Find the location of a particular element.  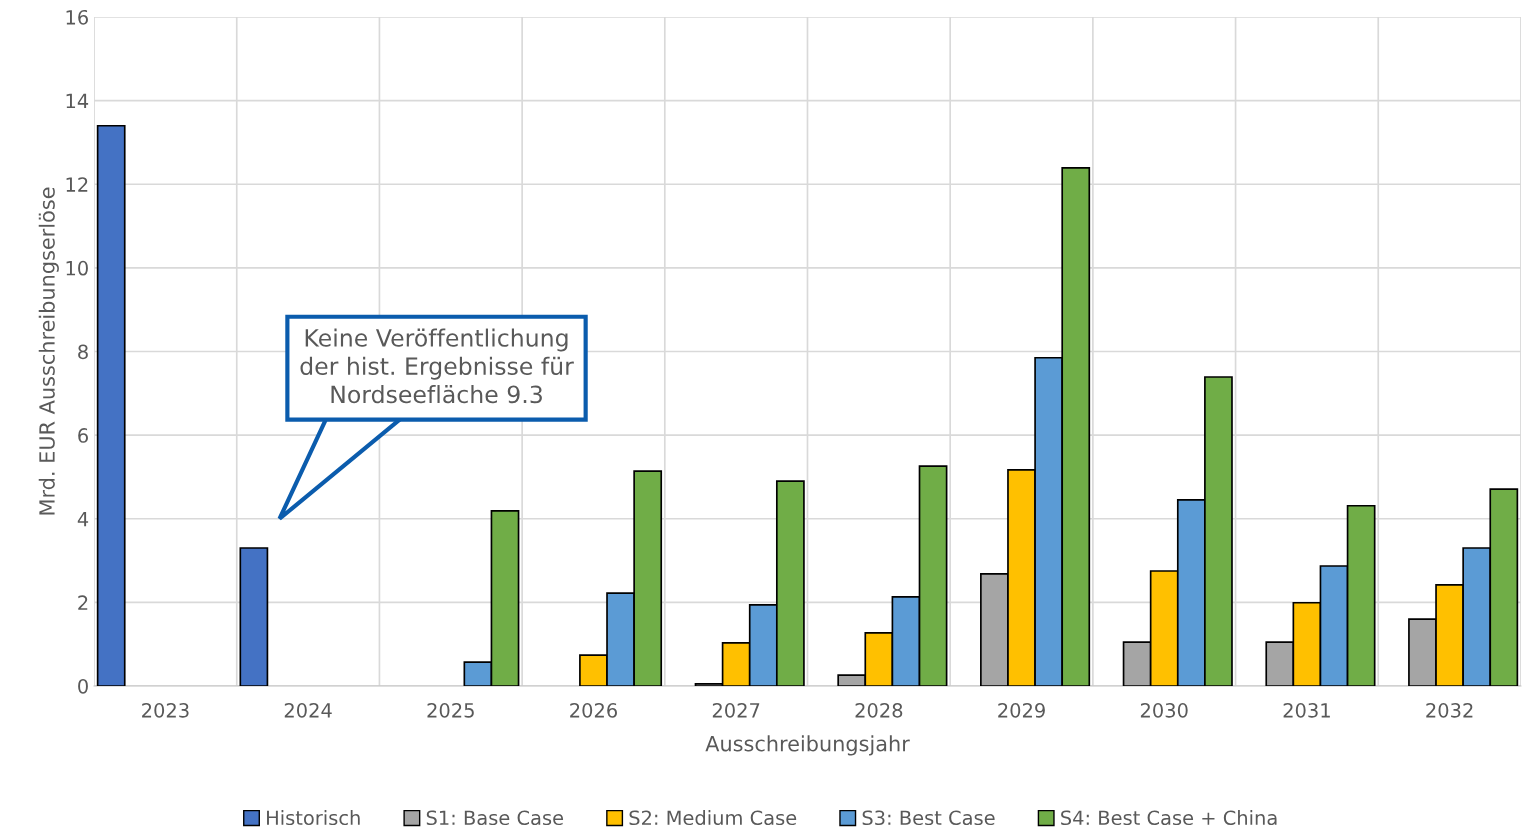

y-tick-label: 8 is located at coordinates (83, 352).